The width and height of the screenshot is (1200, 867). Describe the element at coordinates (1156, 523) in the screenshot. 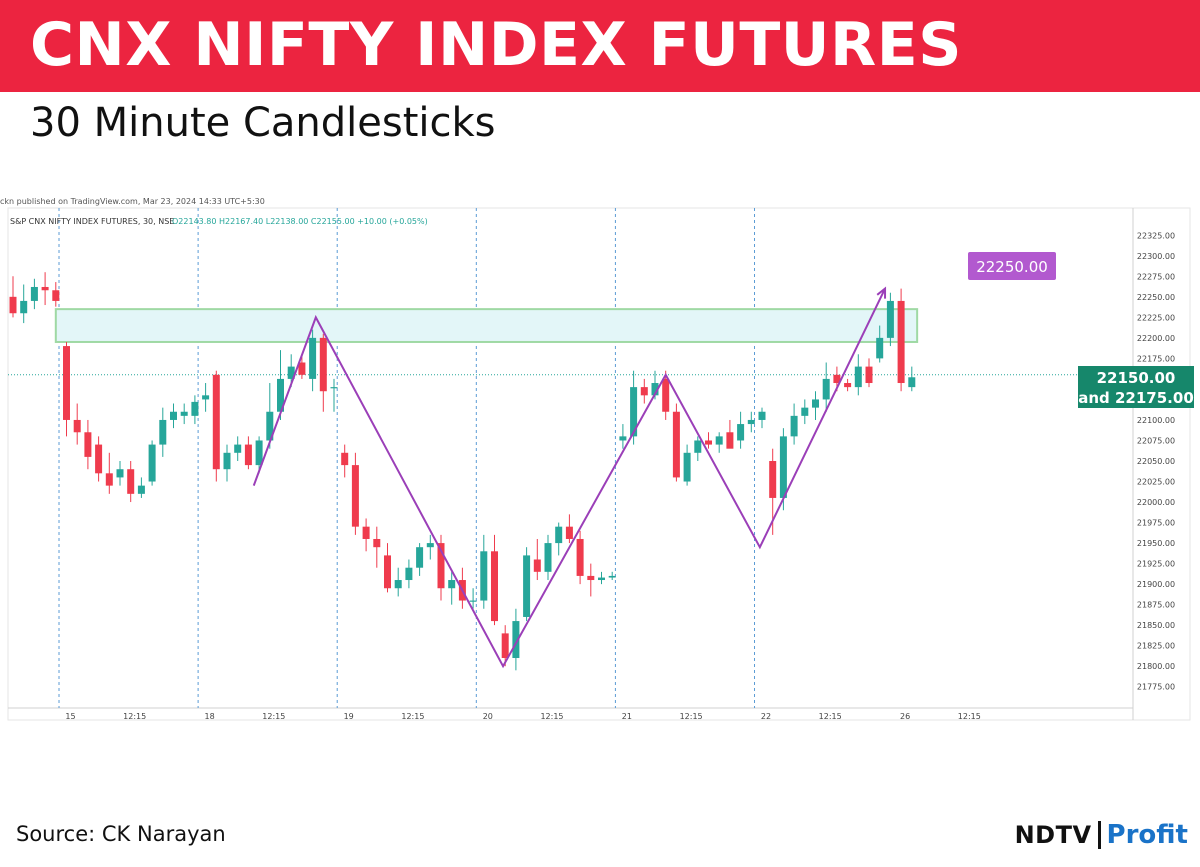

I see `y-tick-label: 21975.00` at that location.